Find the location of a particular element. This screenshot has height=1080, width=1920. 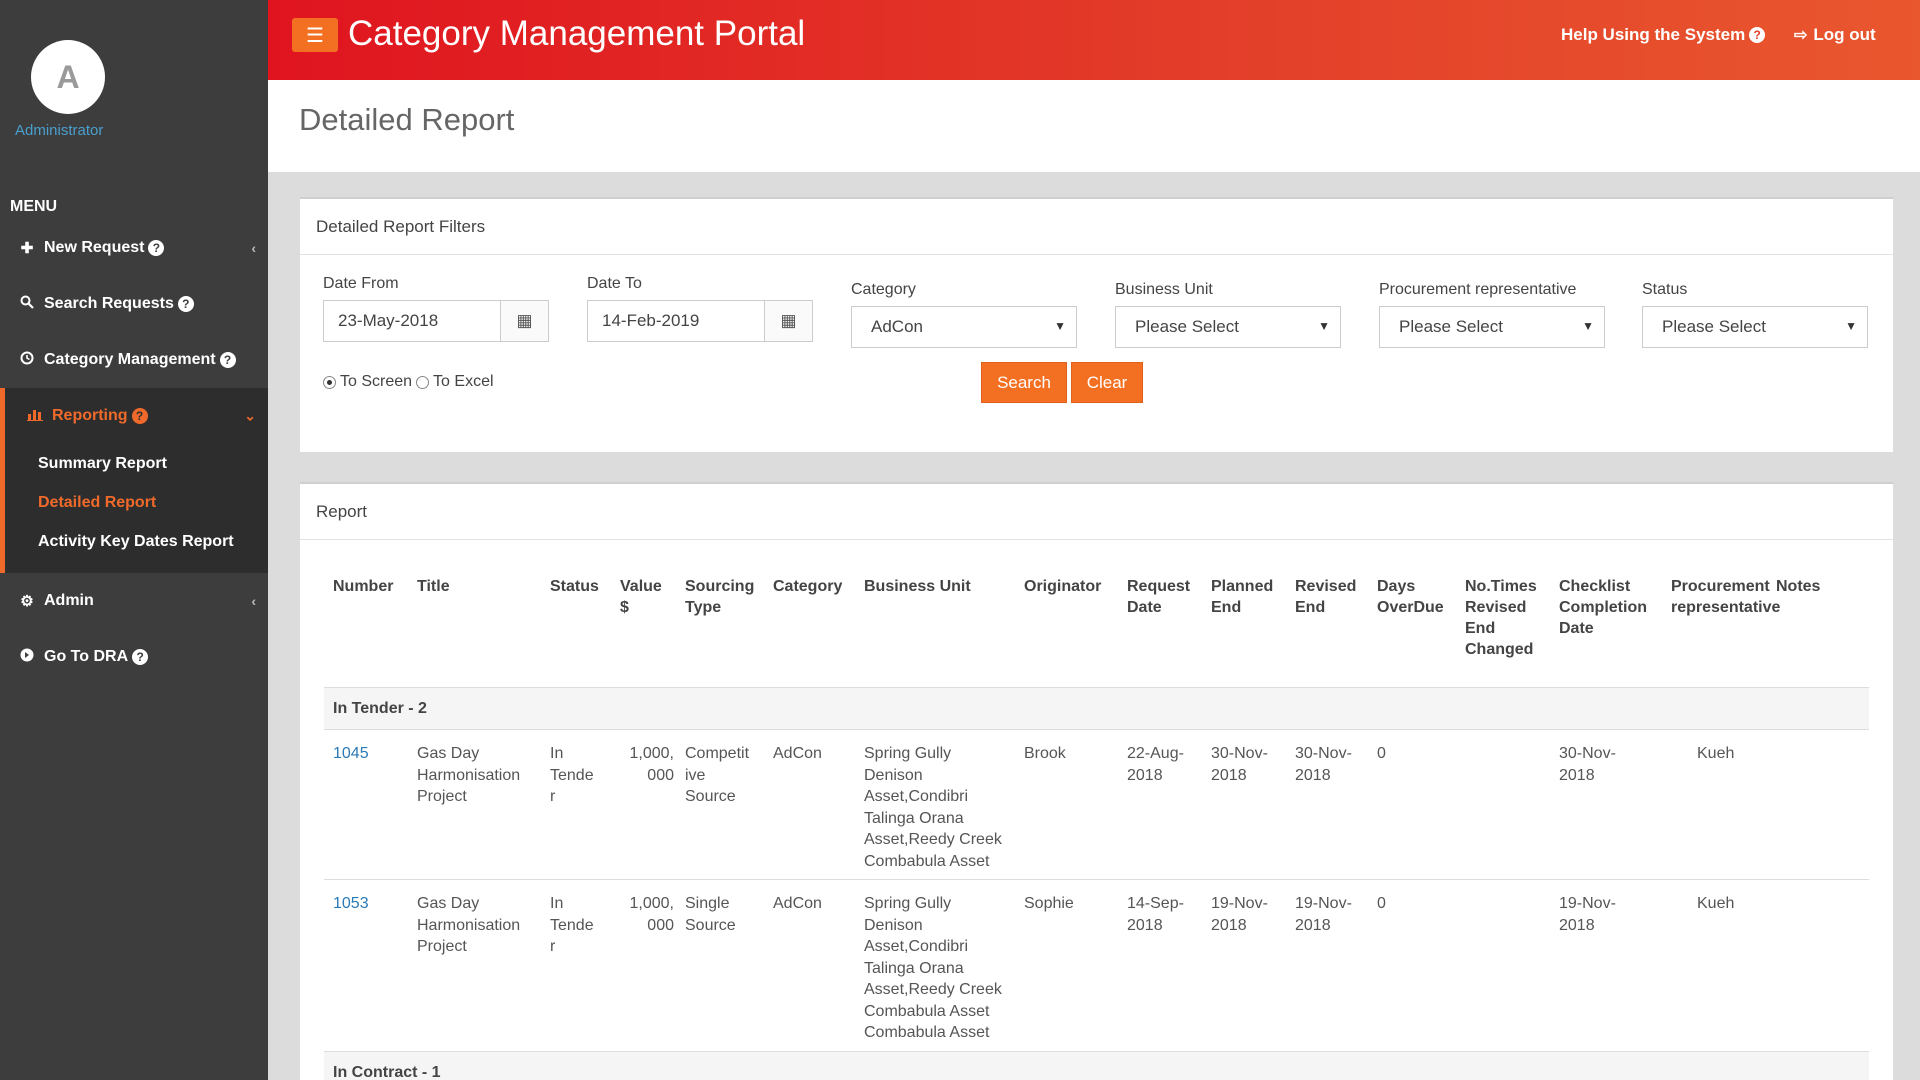

sign-out-icon: ⇨ is located at coordinates (1801, 35).